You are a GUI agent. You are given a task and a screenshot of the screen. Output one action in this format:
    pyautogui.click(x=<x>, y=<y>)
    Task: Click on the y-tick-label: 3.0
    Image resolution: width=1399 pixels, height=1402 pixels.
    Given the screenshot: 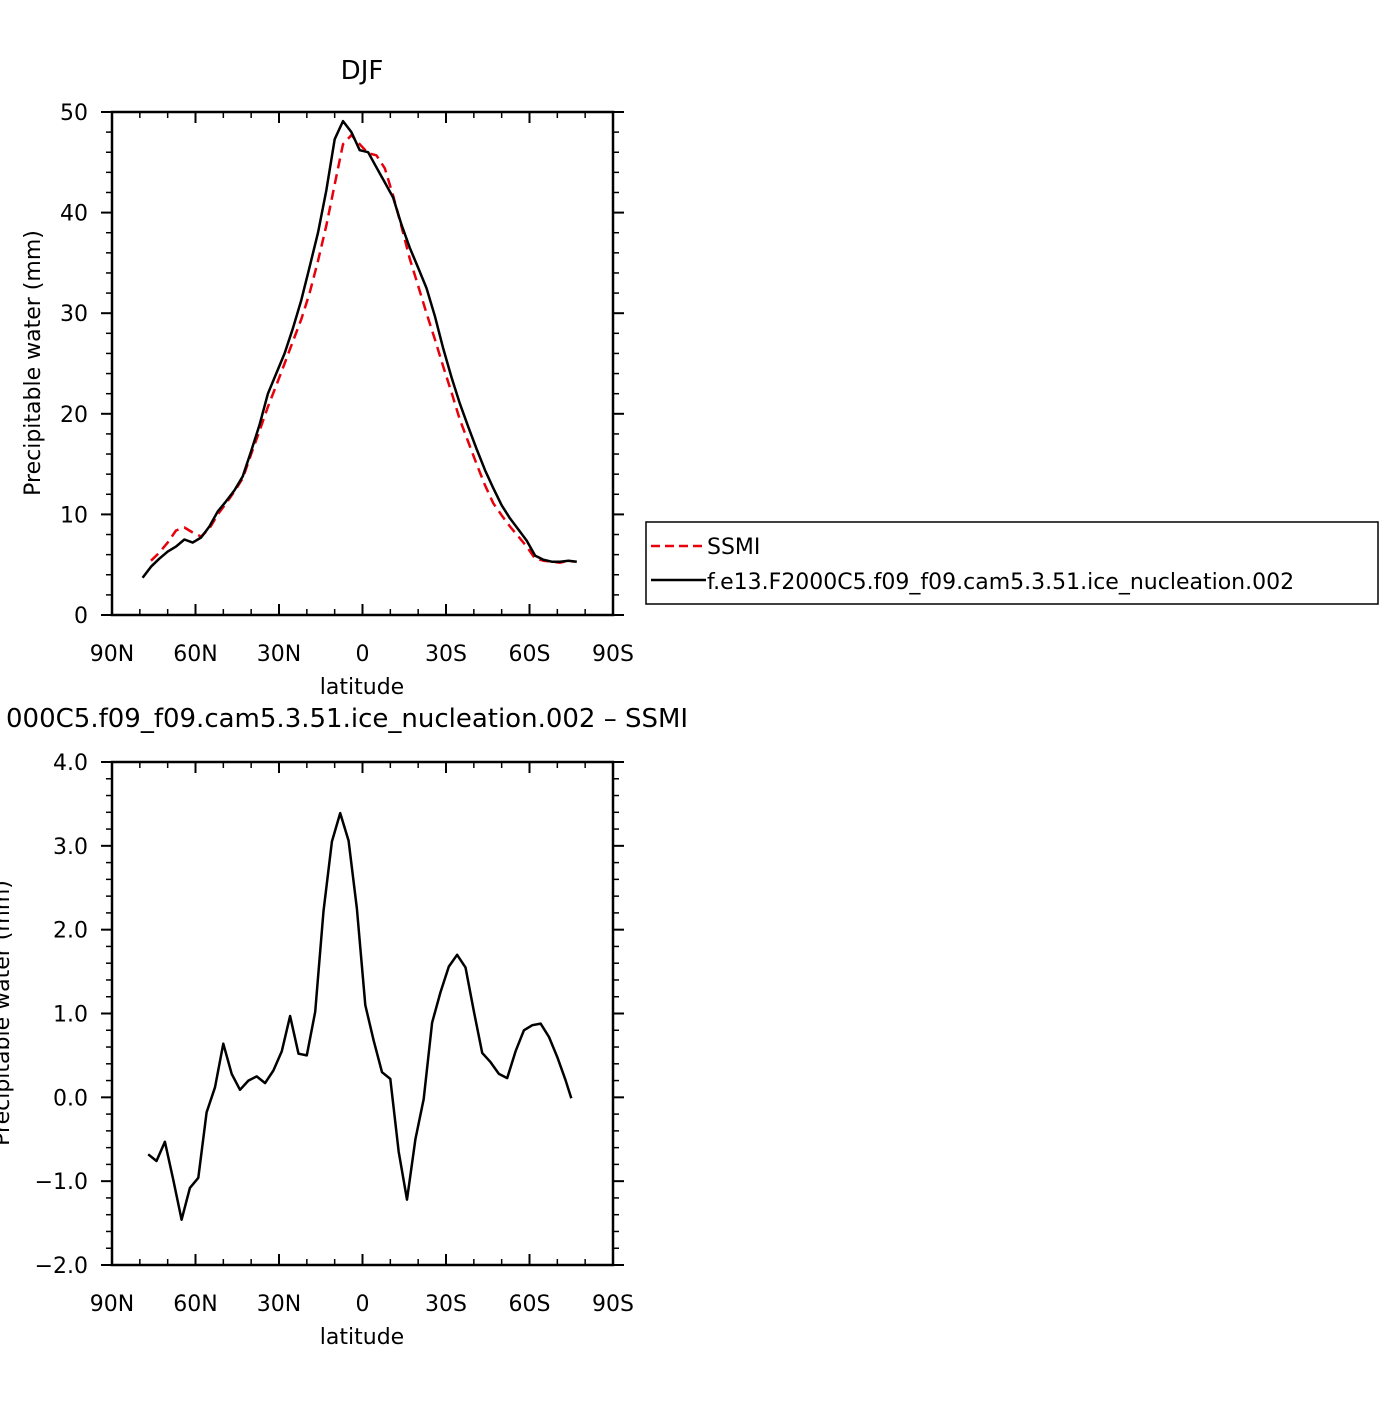 What is the action you would take?
    pyautogui.click(x=70, y=847)
    